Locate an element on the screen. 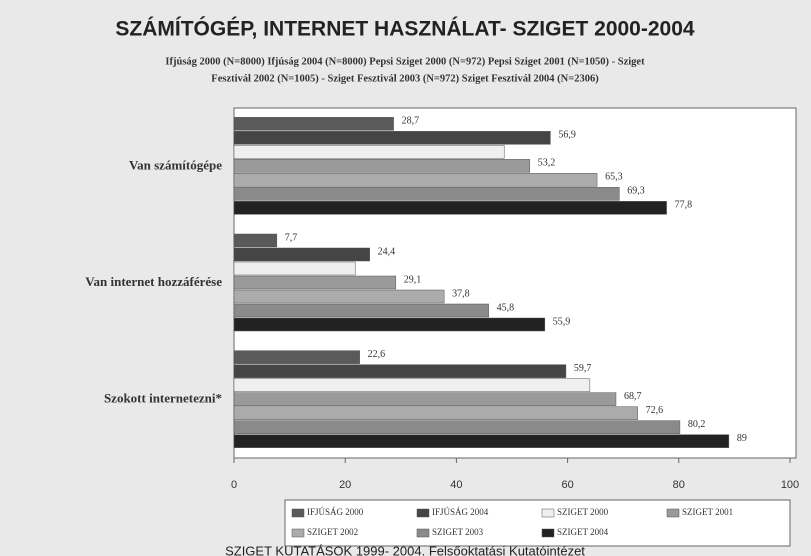 The height and width of the screenshot is (556, 811). legend-label: SZIGET 2001 is located at coordinates (707, 512).